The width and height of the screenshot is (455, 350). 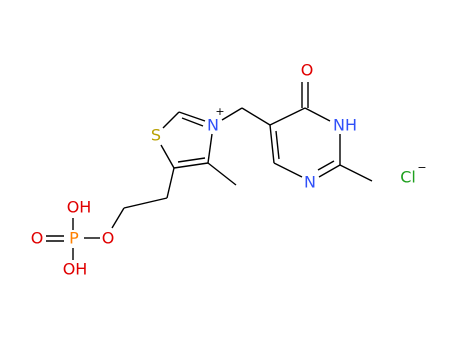 What do you see at coordinates (219, 111) in the screenshot?
I see `atom-charge: +` at bounding box center [219, 111].